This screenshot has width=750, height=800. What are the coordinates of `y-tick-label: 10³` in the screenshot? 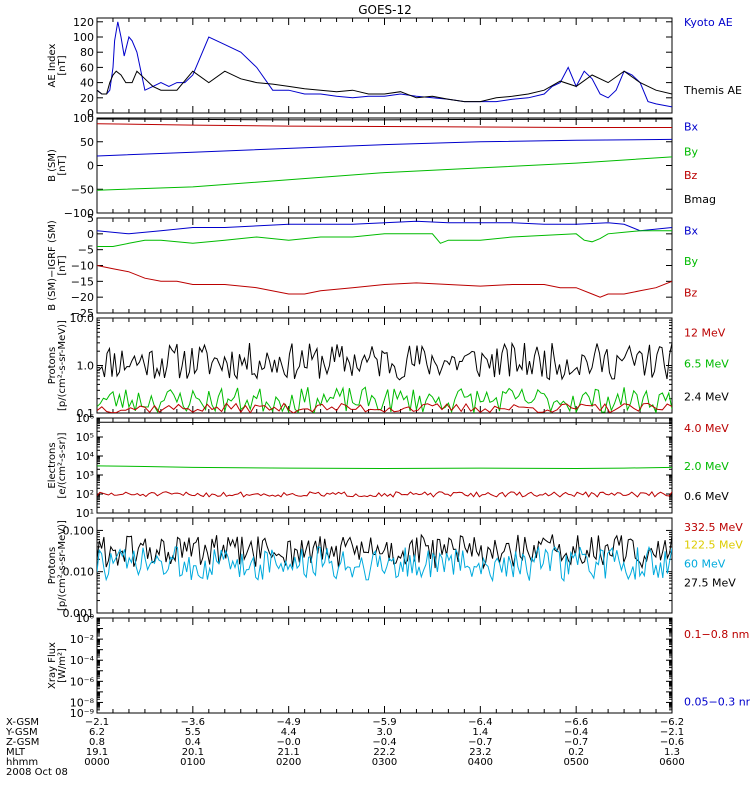 It's located at (85, 475).